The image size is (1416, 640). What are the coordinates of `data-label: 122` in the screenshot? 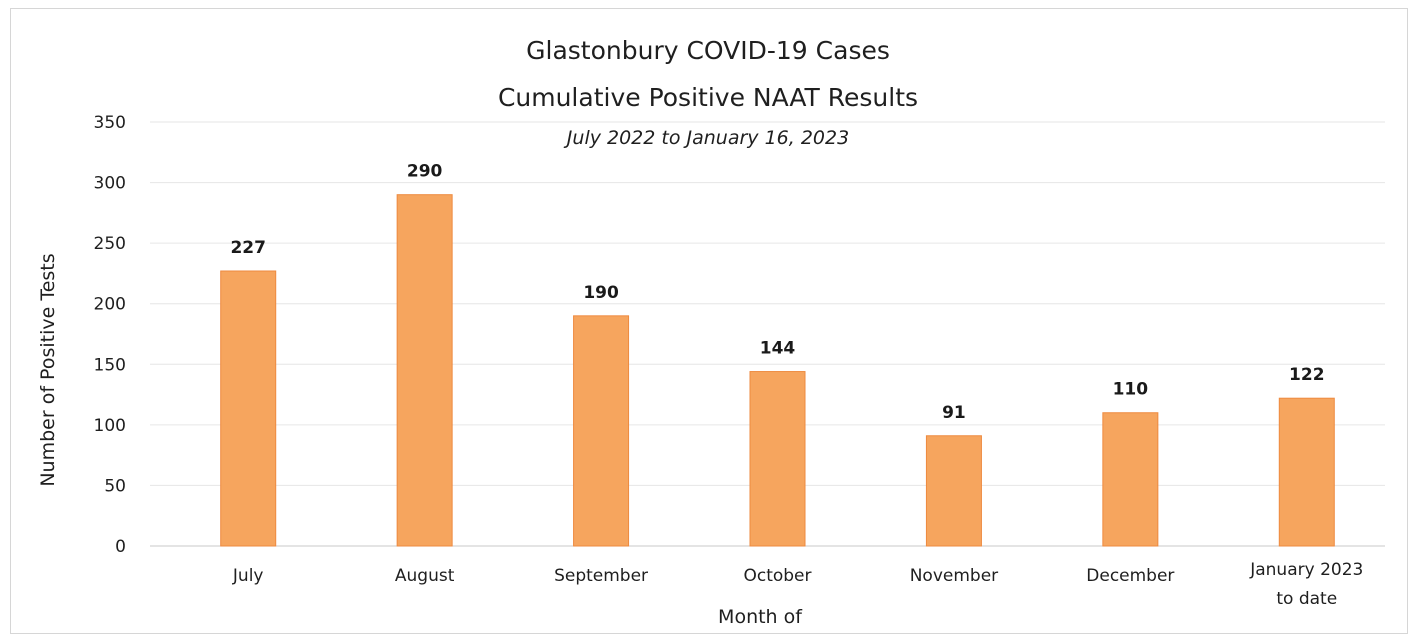 It's located at (1307, 375).